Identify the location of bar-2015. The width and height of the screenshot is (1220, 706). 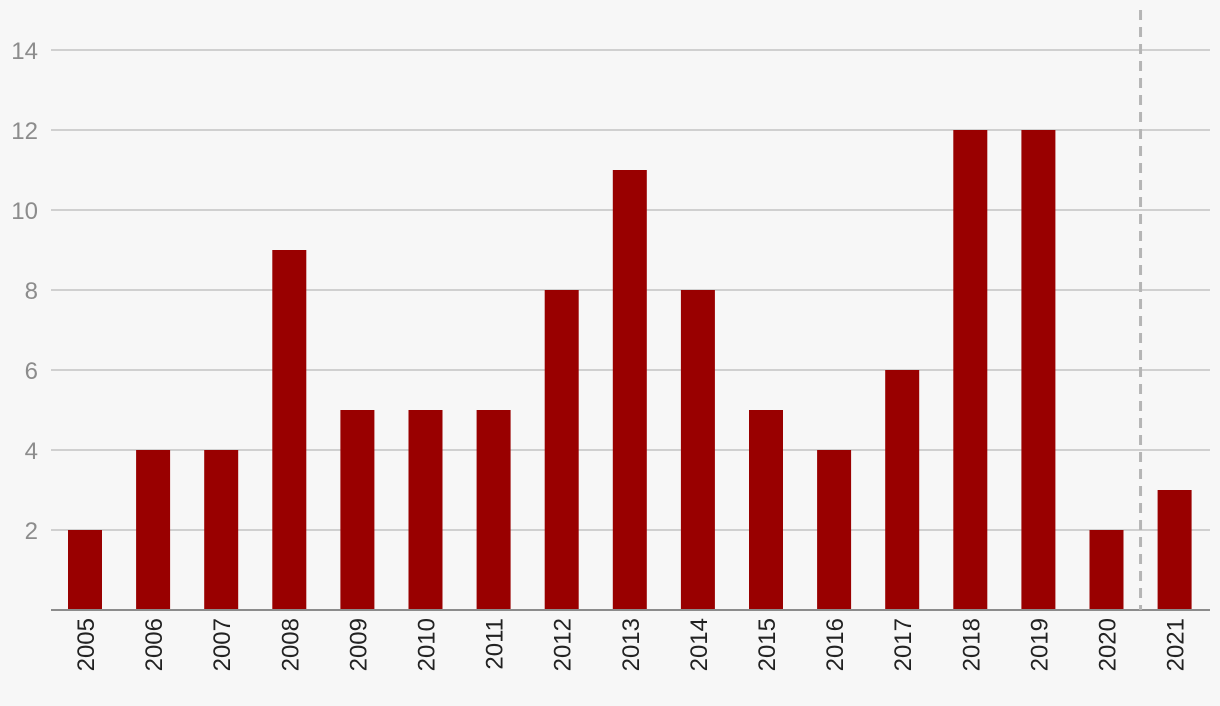
(766, 510).